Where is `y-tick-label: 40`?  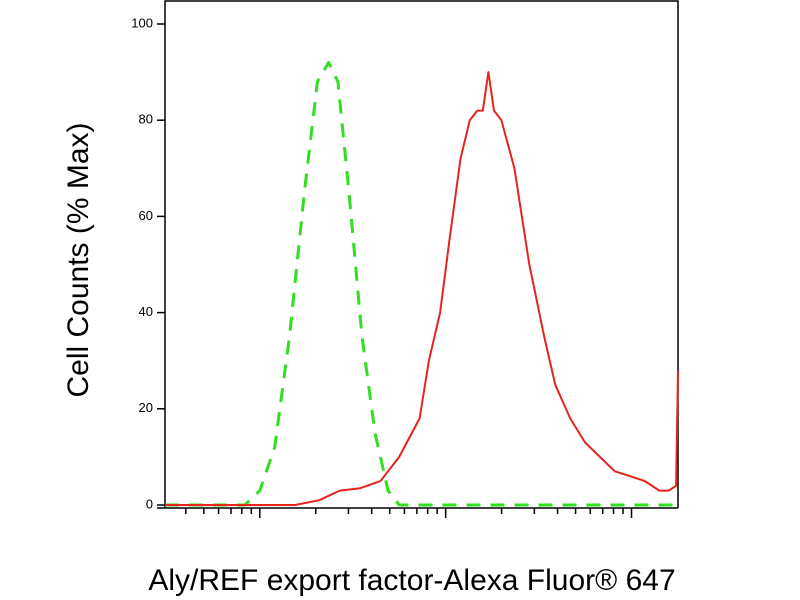 y-tick-label: 40 is located at coordinates (146, 311).